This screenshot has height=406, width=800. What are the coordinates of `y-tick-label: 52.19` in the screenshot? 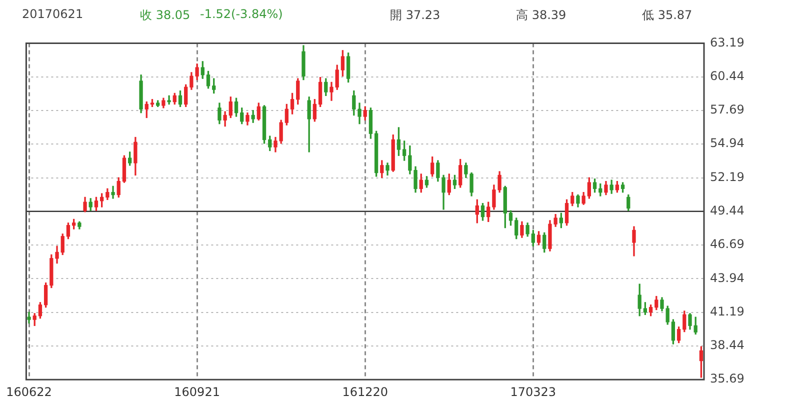 It's located at (727, 177).